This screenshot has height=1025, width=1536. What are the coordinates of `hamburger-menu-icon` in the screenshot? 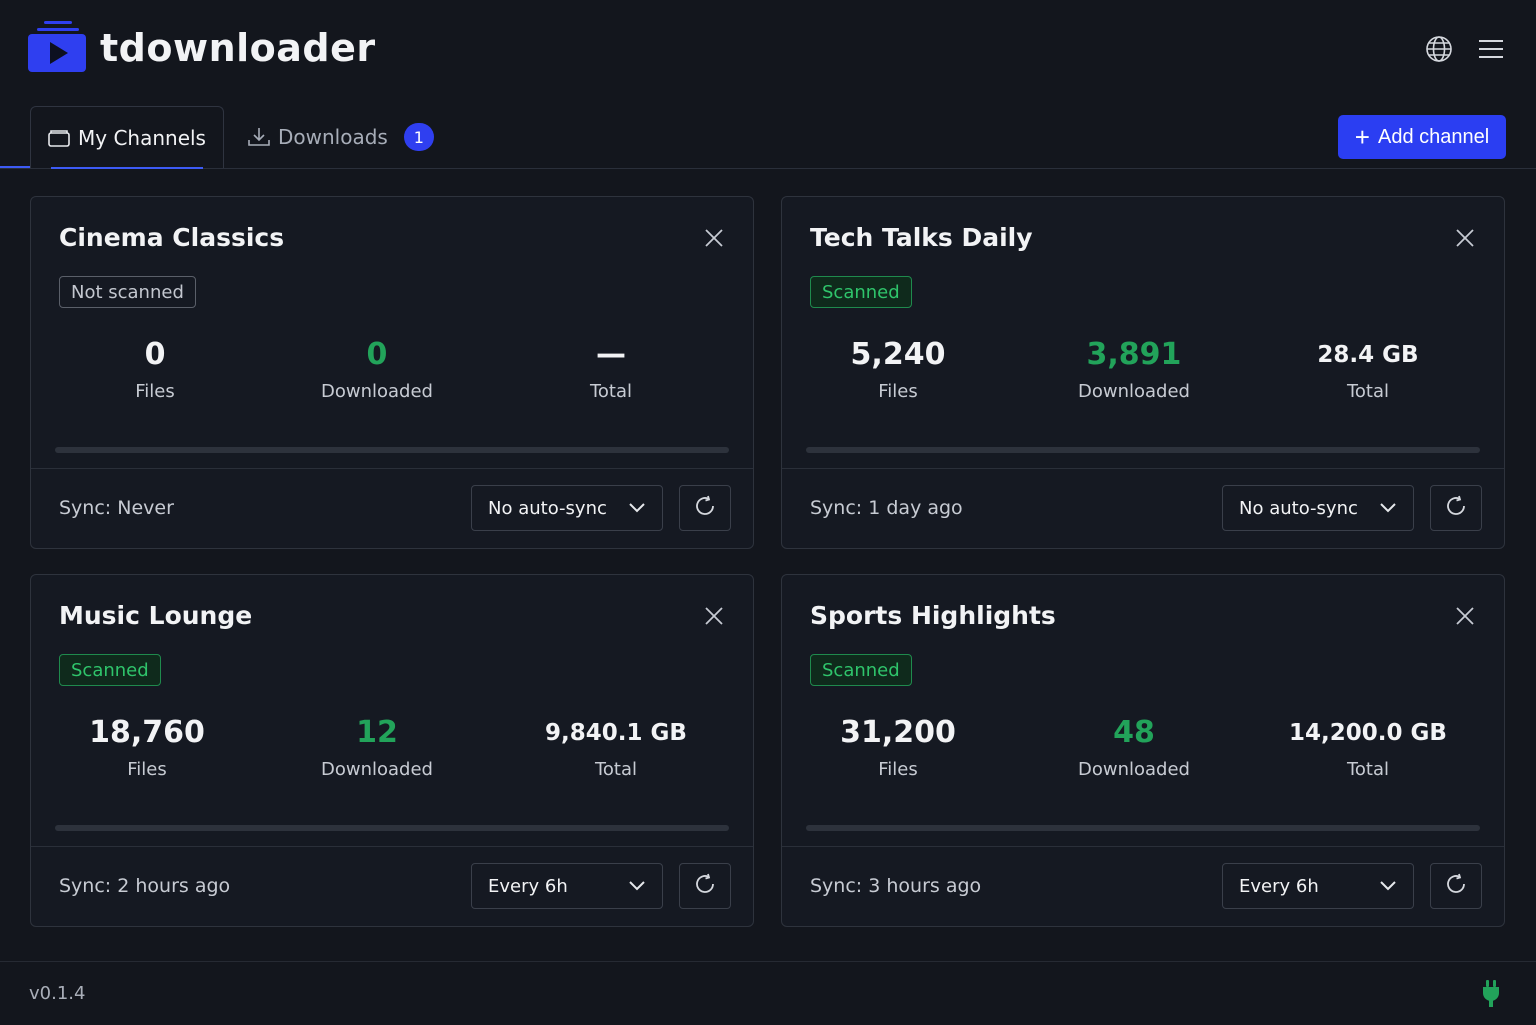 It's located at (1491, 49).